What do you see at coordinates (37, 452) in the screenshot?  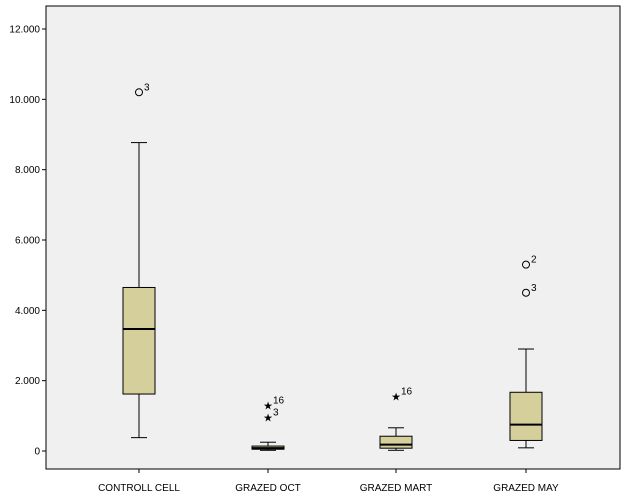 I see `y-tick-label: 0` at bounding box center [37, 452].